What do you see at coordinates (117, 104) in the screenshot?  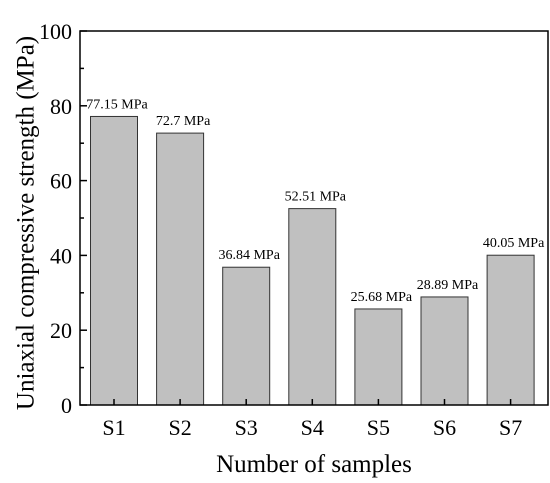 I see `data-label-s1: 77.15 MPa` at bounding box center [117, 104].